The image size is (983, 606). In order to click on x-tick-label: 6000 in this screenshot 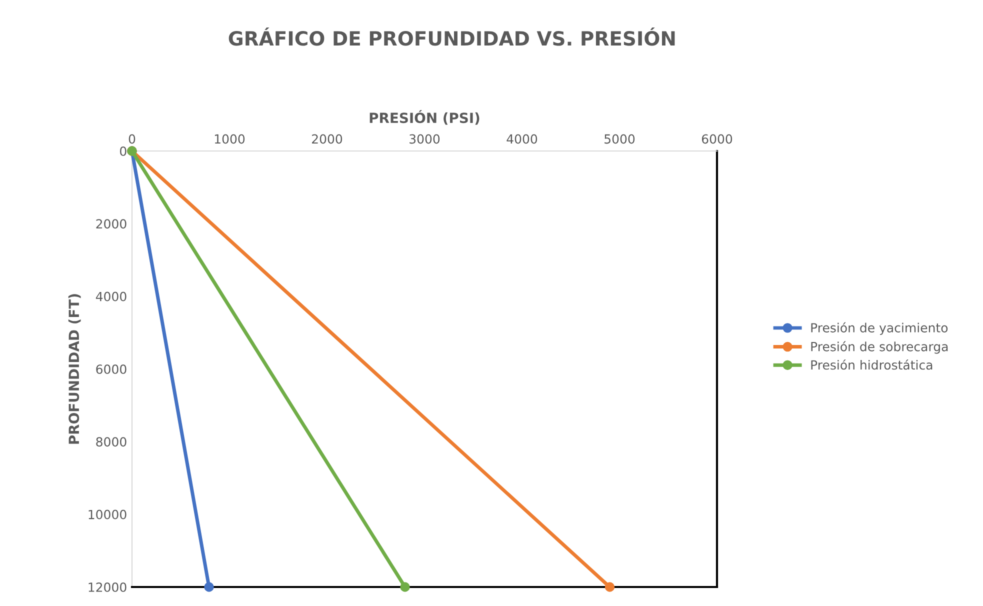, I will do `click(717, 139)`.